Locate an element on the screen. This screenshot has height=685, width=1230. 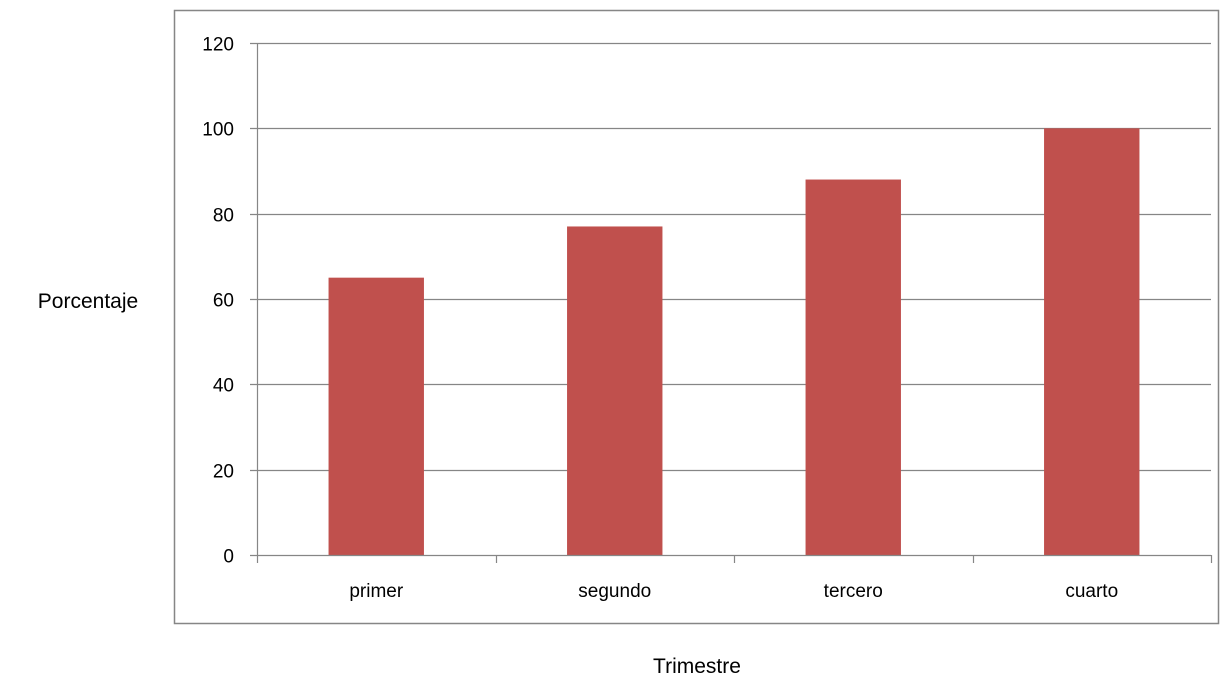
y-tick-label: 60 is located at coordinates (223, 301).